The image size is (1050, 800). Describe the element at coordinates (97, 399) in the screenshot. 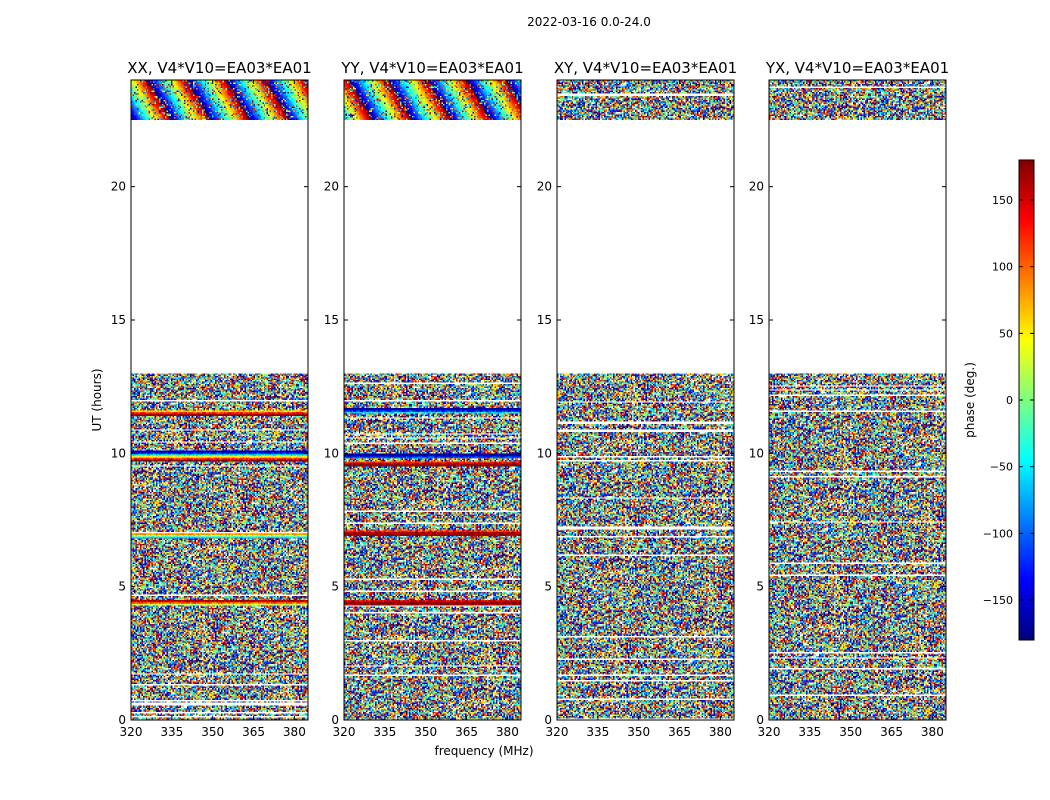

I see `y-axis-label: UT (hours)` at that location.